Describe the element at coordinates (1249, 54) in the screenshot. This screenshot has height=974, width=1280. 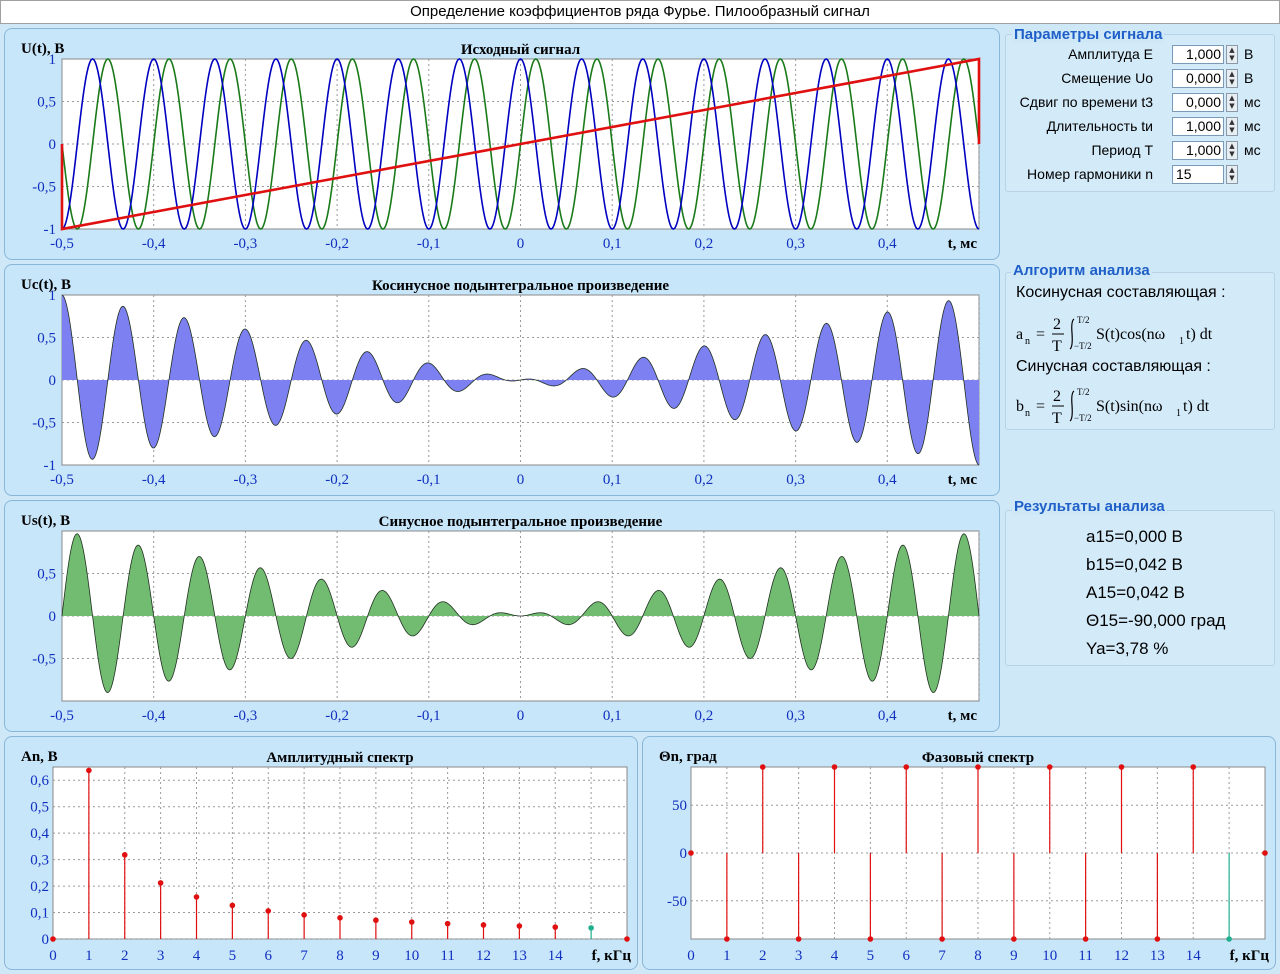
I see `param-unit: В` at that location.